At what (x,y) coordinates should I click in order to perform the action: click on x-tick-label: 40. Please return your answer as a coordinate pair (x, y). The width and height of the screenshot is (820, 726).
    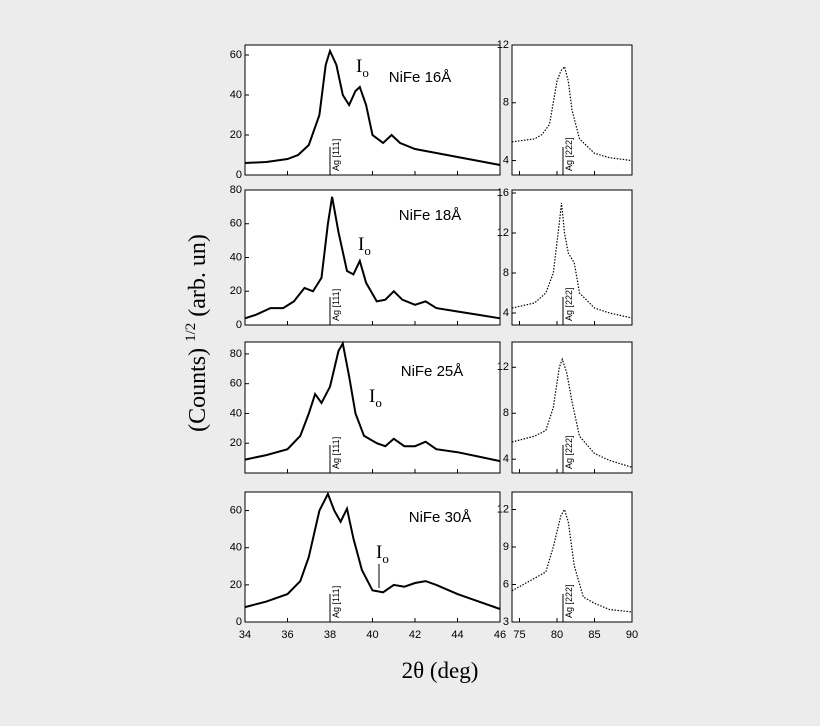
    Looking at the image, I should click on (372, 635).